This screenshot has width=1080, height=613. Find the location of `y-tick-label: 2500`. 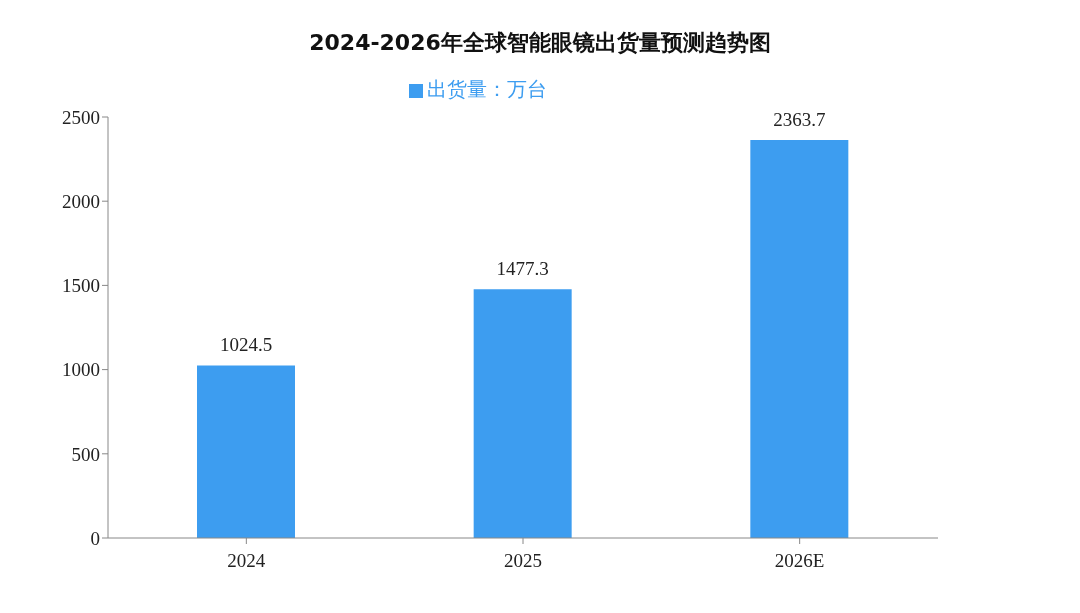

y-tick-label: 2500 is located at coordinates (81, 117).